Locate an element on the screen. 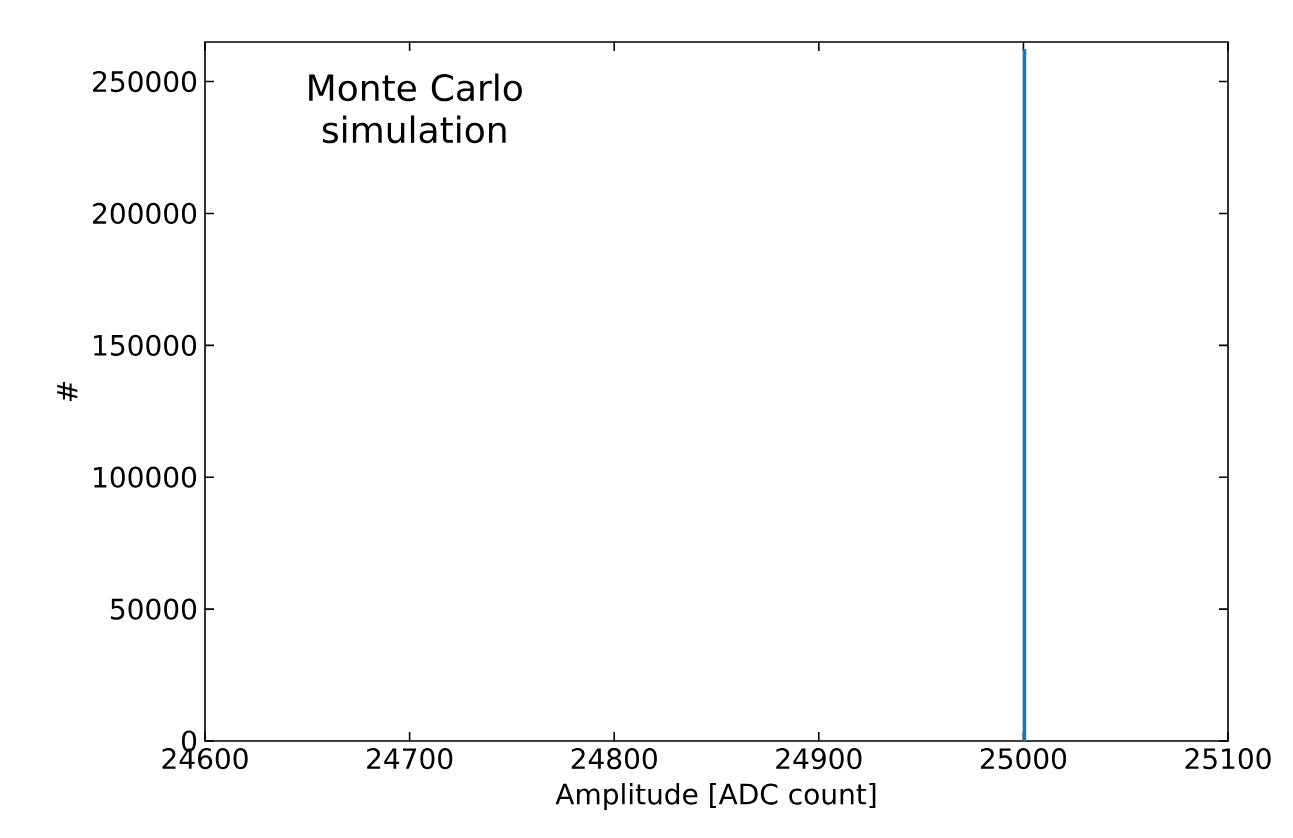  y-axis-title: # is located at coordinates (67, 391).